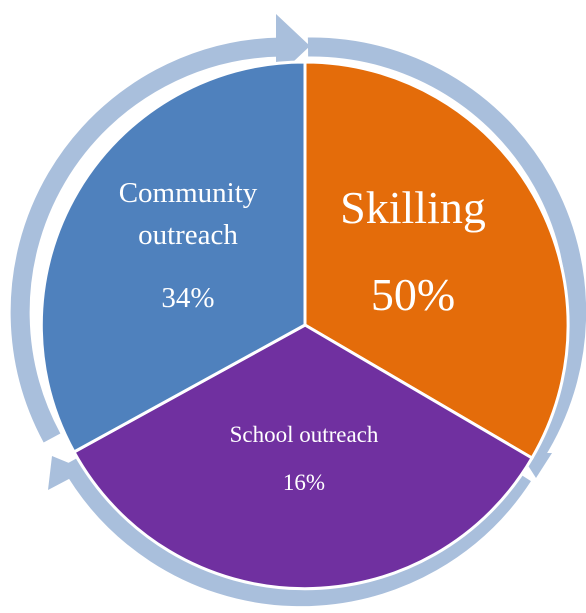 The image size is (586, 613). Describe the element at coordinates (188, 193) in the screenshot. I see `community-outreach-label-line-1: Community` at that location.